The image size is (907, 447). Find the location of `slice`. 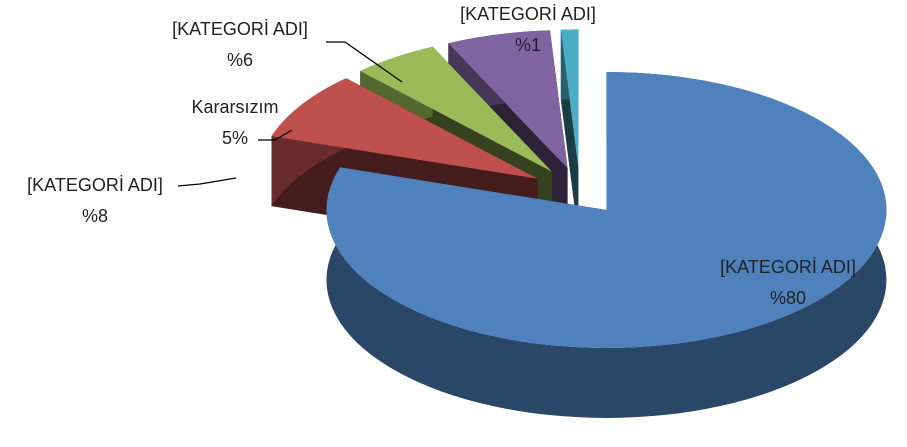

slice is located at coordinates (569, 133).